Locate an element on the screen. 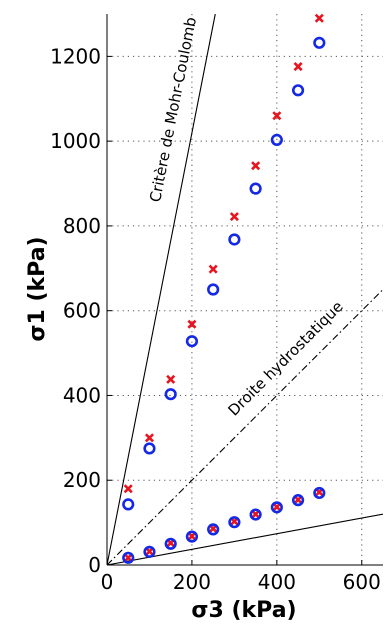 The width and height of the screenshot is (386, 637). y-tick-label: 0 is located at coordinates (94, 565).